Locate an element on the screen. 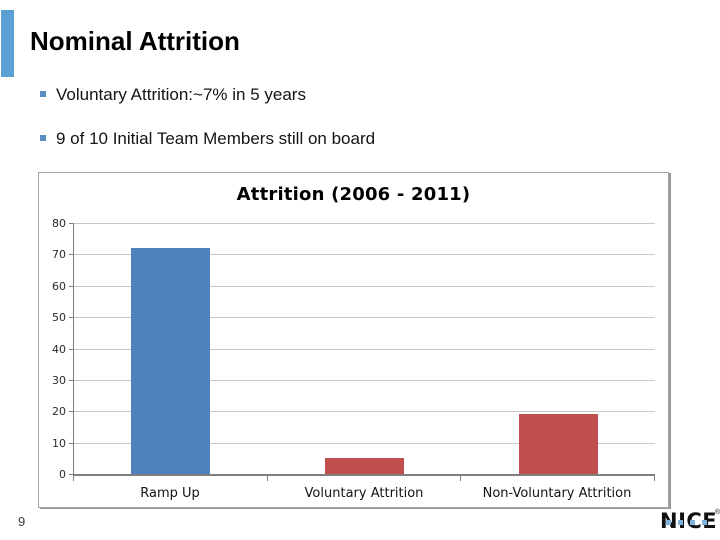 The image size is (720, 540). chart-title: Attrition (2006 - 2011) is located at coordinates (353, 194).